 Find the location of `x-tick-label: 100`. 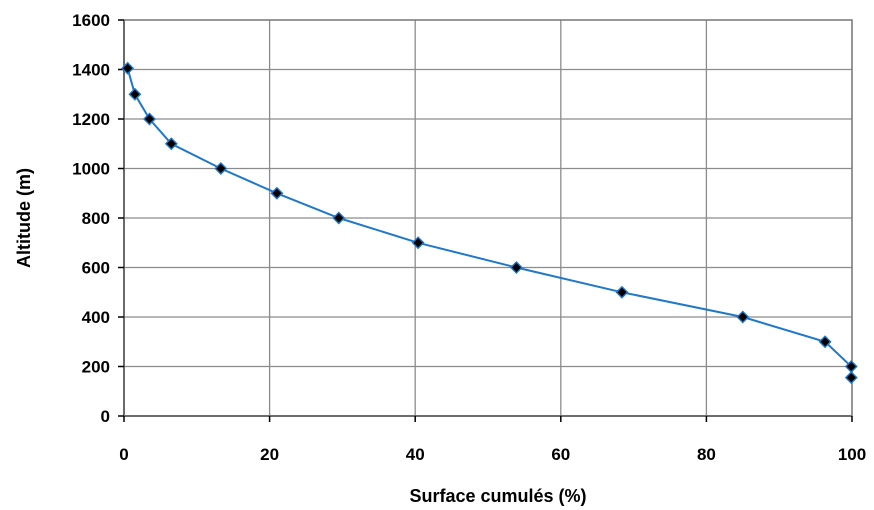

x-tick-label: 100 is located at coordinates (852, 454).